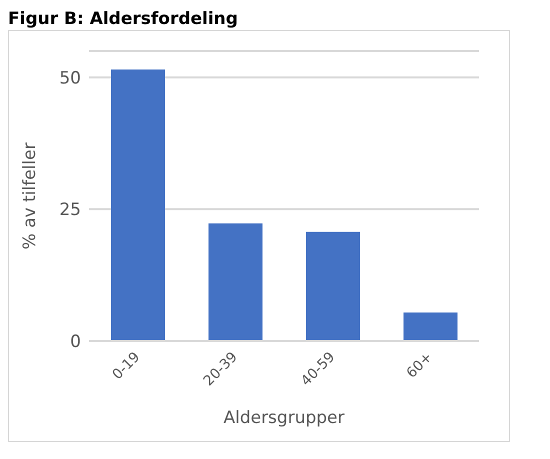  I want to click on y-tick-label: 50, so click(70, 78).